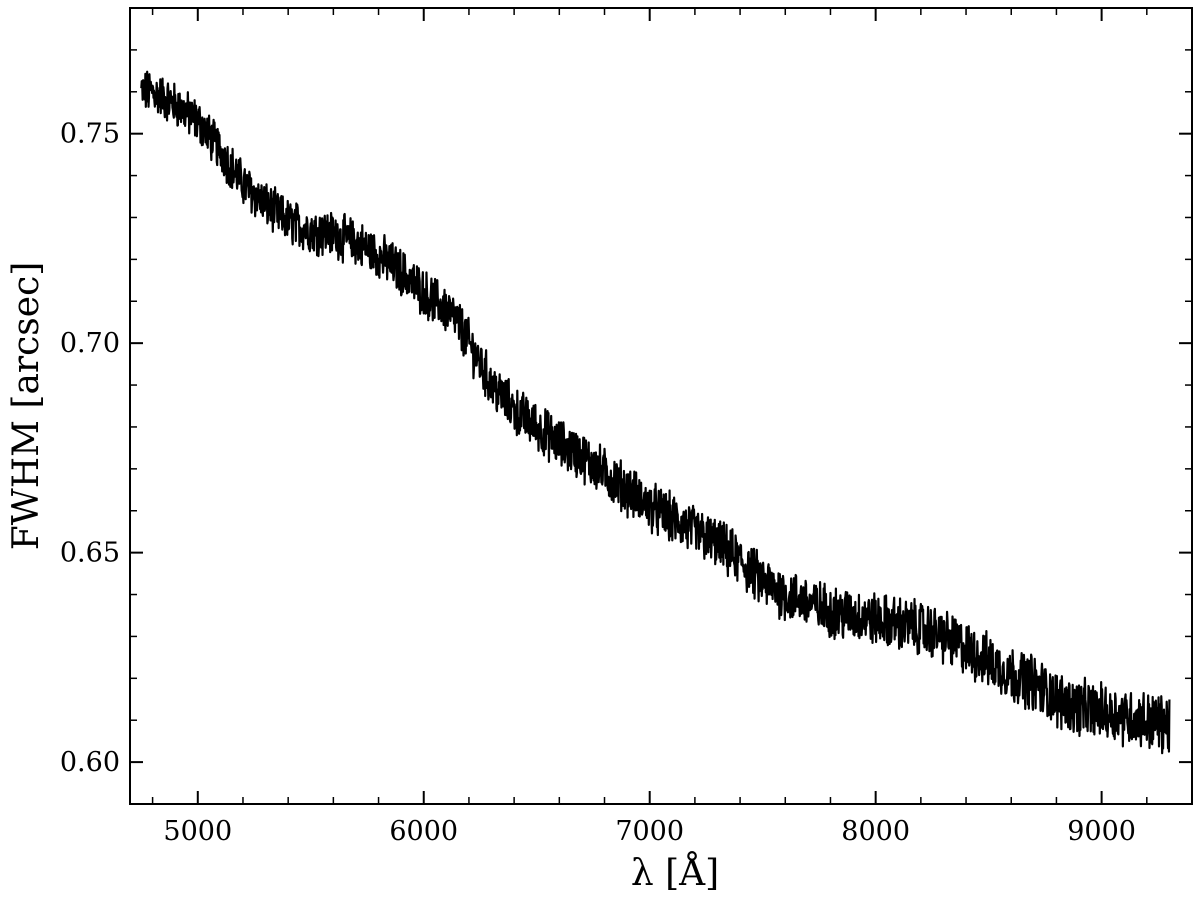 Image resolution: width=1200 pixels, height=903 pixels. Describe the element at coordinates (423, 831) in the screenshot. I see `x-tick-label: 6000` at that location.